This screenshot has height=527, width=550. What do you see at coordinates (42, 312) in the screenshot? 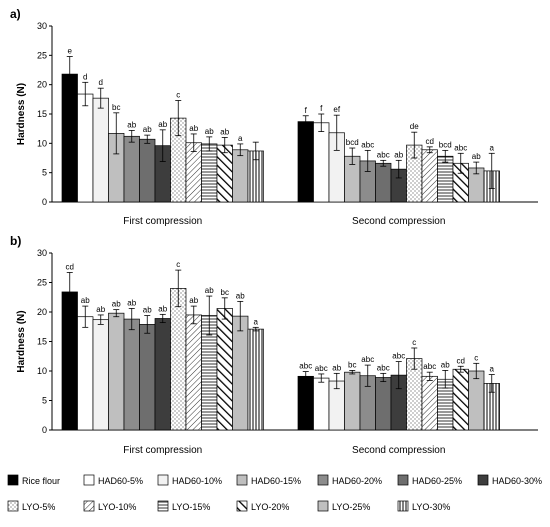
I see `y-tick-label: 20` at bounding box center [42, 312].